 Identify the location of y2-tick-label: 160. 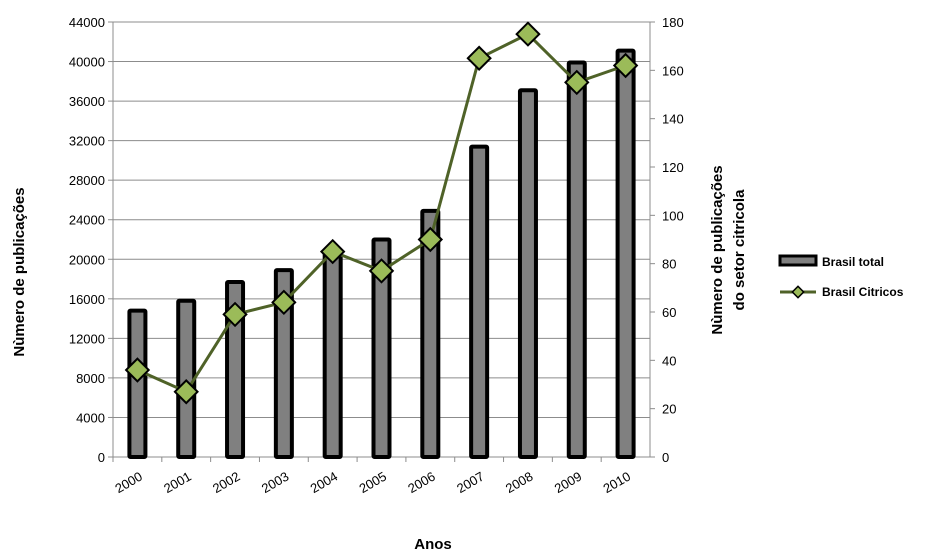
(673, 70).